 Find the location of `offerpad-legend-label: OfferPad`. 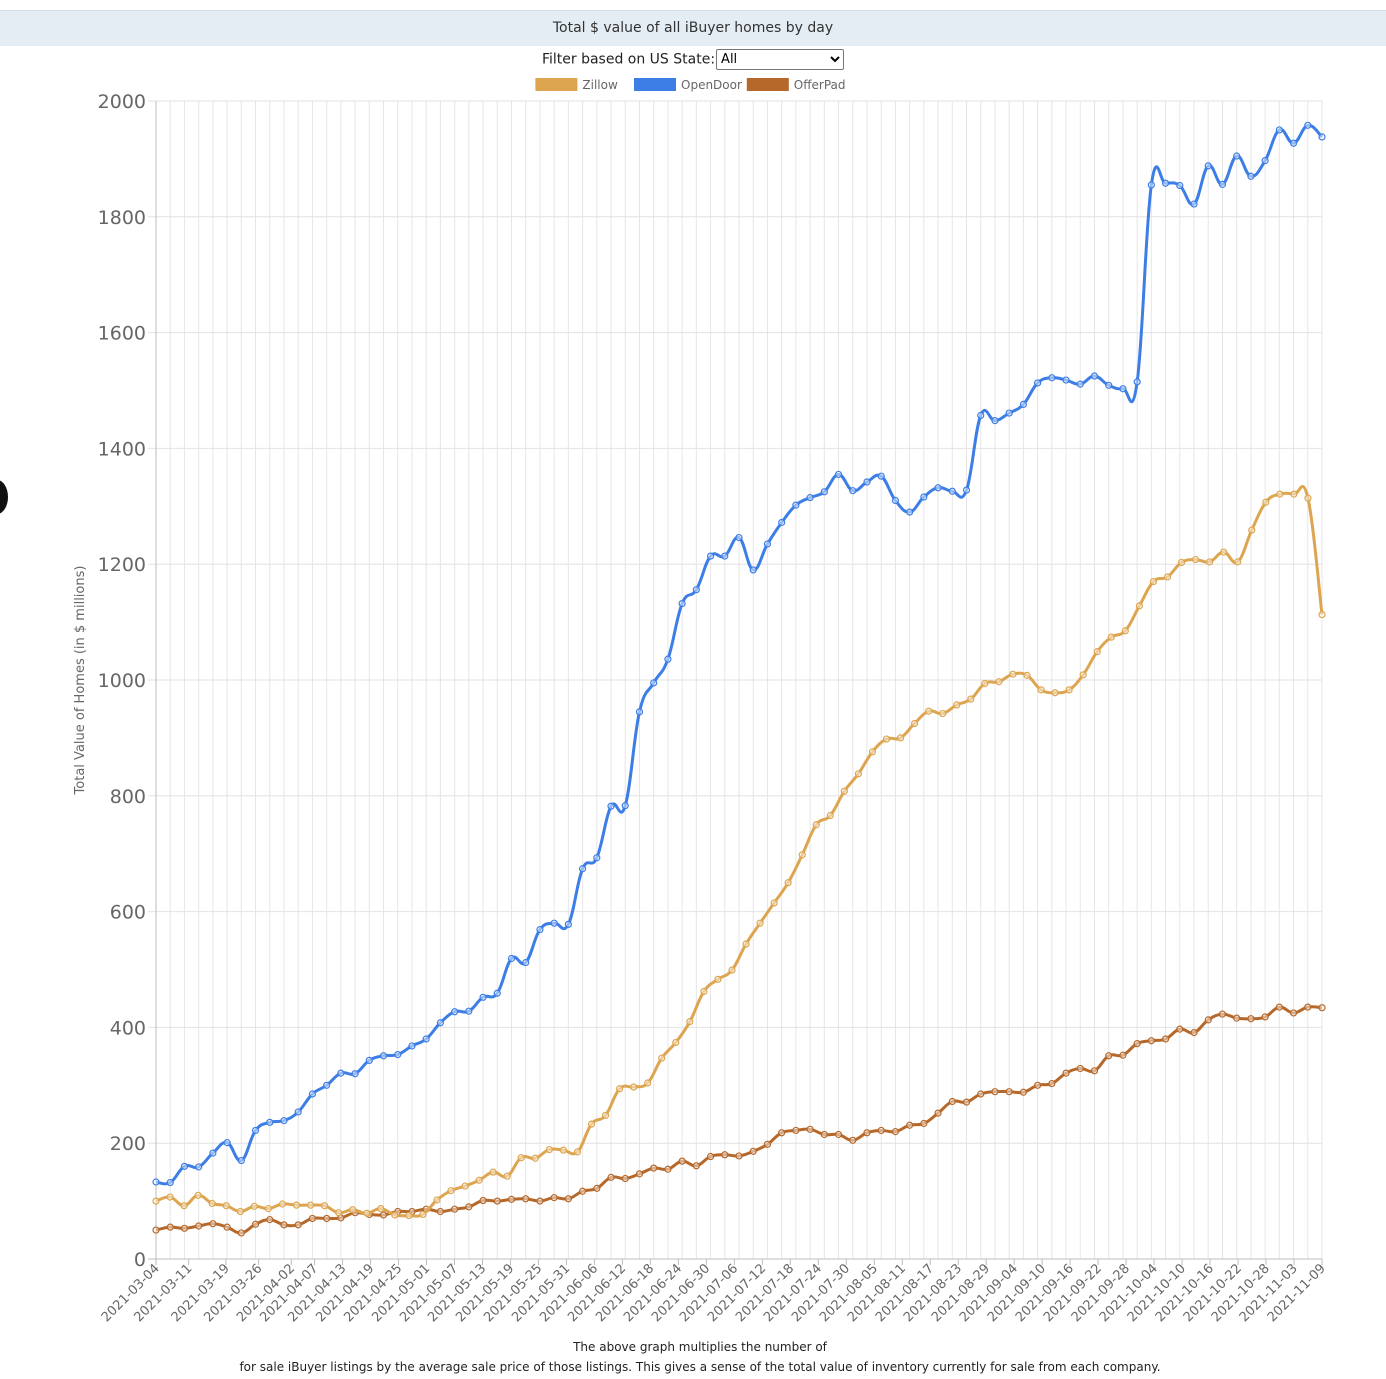

offerpad-legend-label: OfferPad is located at coordinates (820, 85).